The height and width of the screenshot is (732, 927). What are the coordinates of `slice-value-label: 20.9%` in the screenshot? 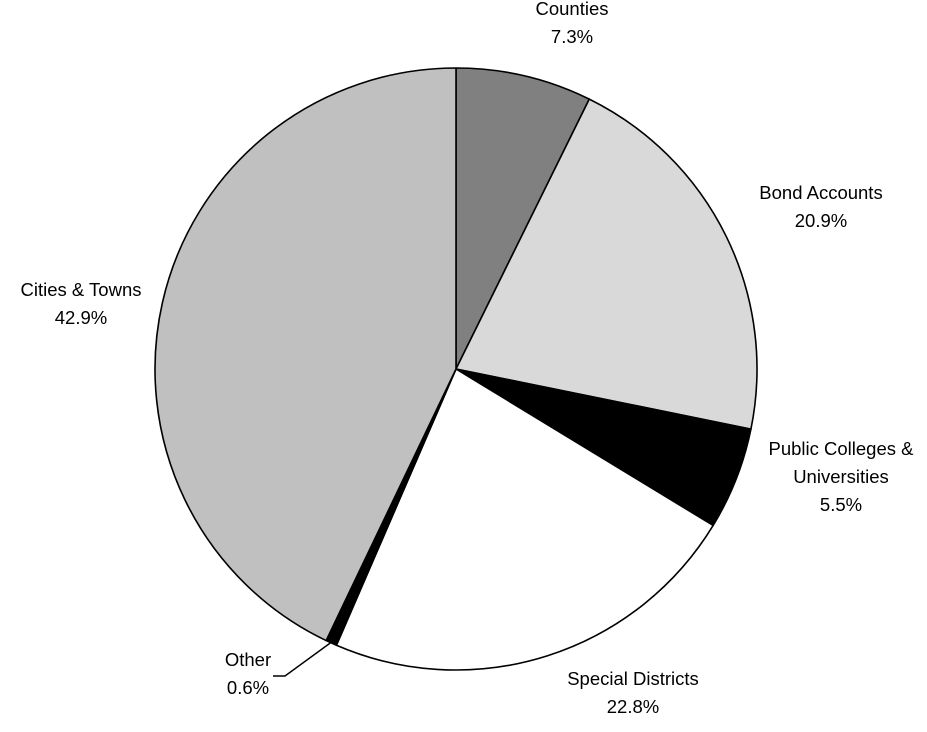 It's located at (821, 220).